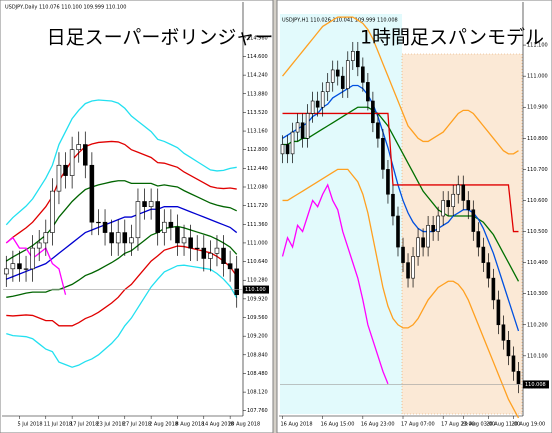  What do you see at coordinates (537, 263) in the screenshot?
I see `y-tick-label: 110.400` at bounding box center [537, 263].